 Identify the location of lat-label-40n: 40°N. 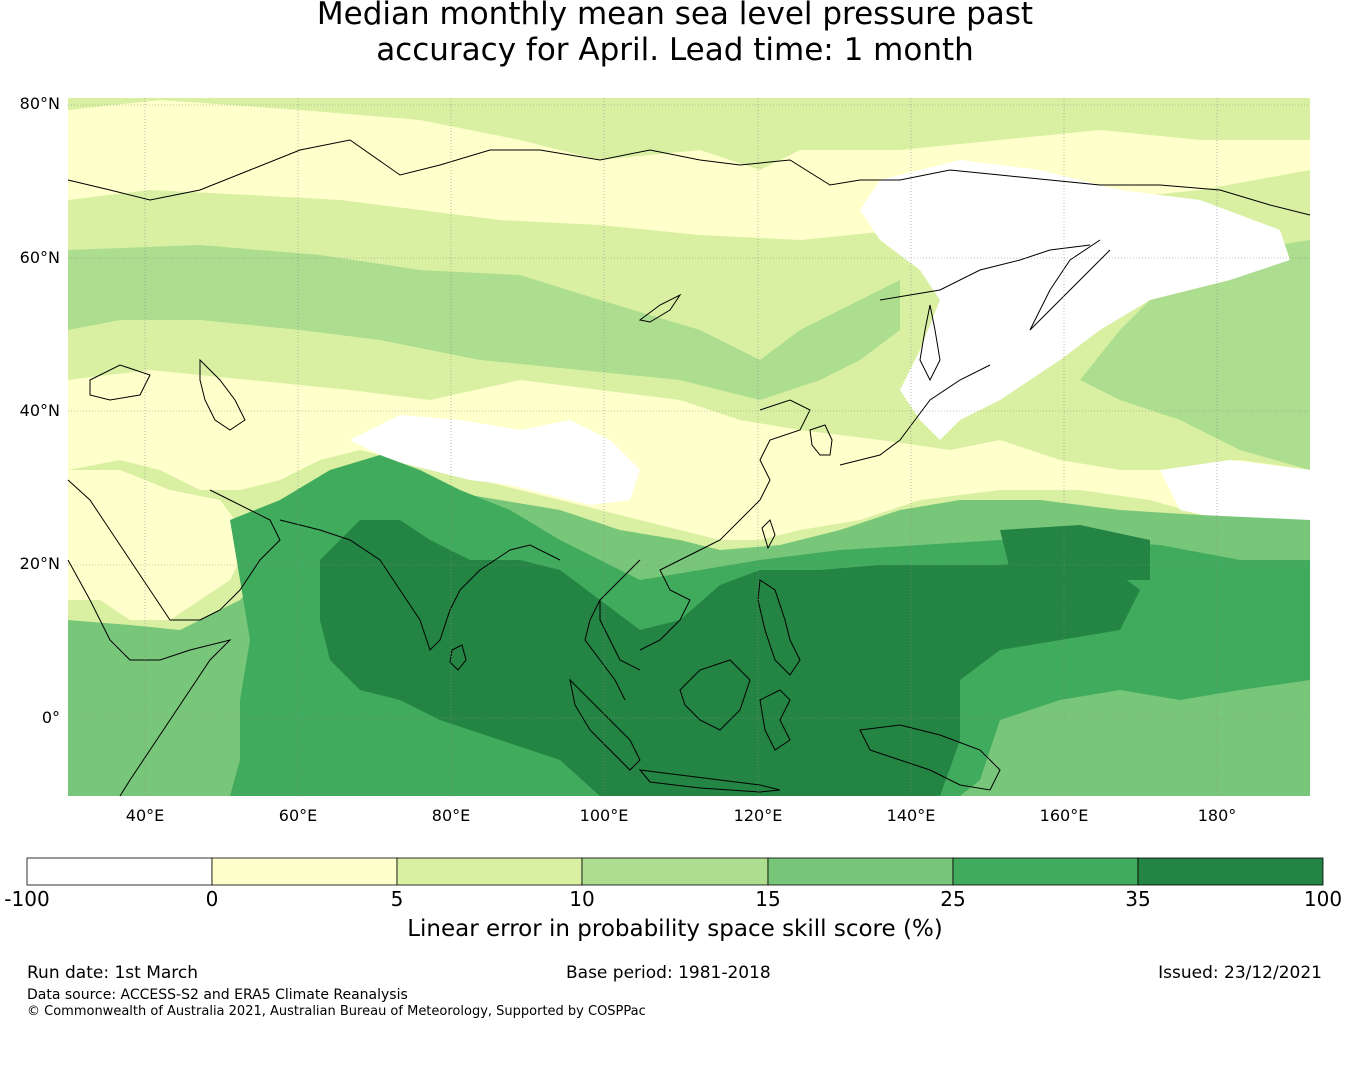
(39, 410).